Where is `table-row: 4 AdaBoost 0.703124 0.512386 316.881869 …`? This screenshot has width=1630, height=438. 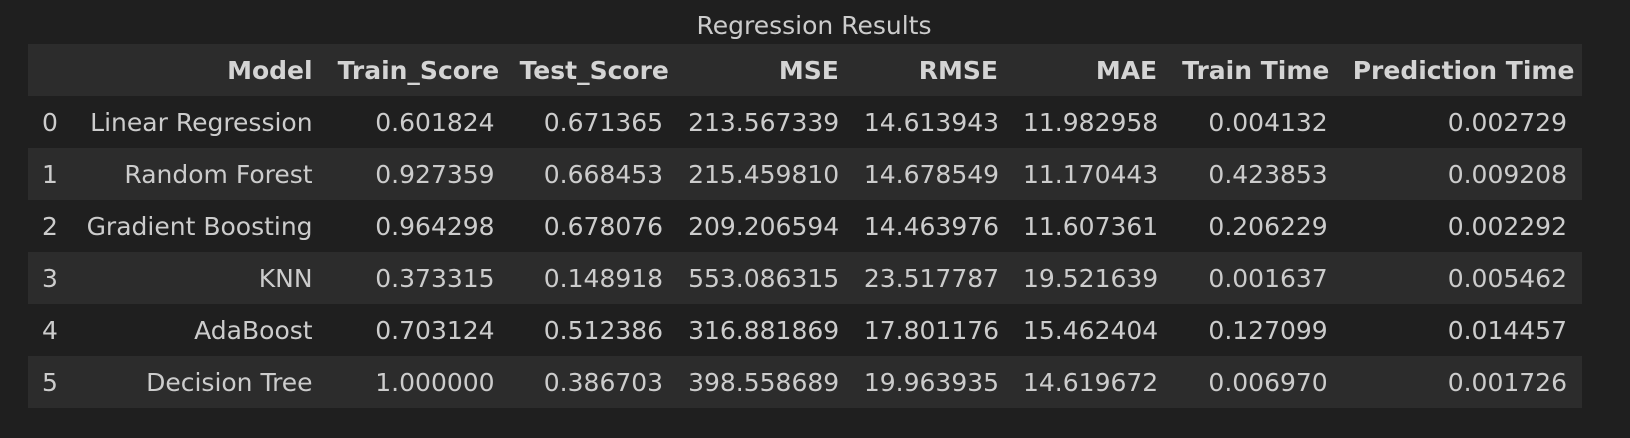 table-row: 4 AdaBoost 0.703124 0.512386 316.881869 … is located at coordinates (805, 330).